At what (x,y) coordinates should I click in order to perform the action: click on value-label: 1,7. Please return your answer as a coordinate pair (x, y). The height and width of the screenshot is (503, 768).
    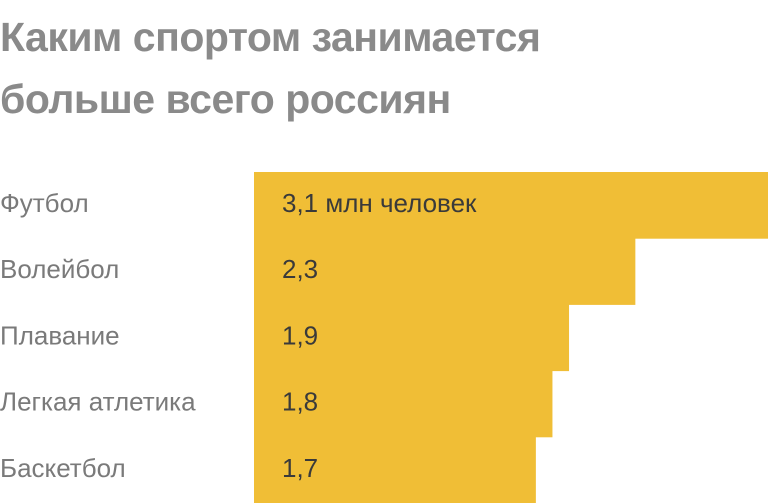
    Looking at the image, I should click on (300, 468).